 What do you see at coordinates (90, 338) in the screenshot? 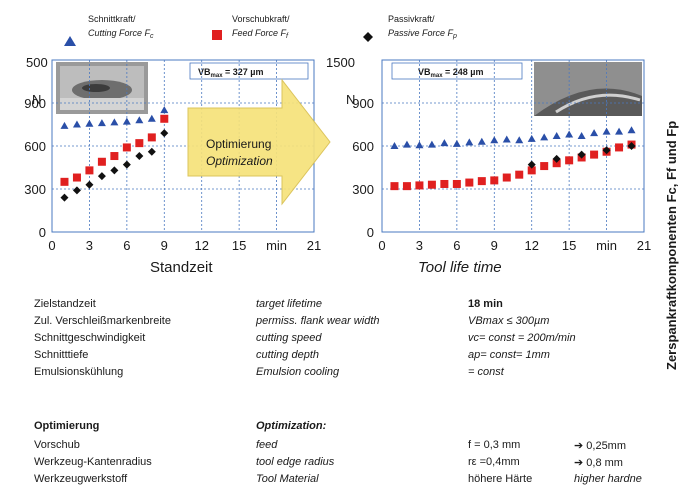
I see `row-label-de: Schnittgeschwindigkeit` at bounding box center [90, 338].